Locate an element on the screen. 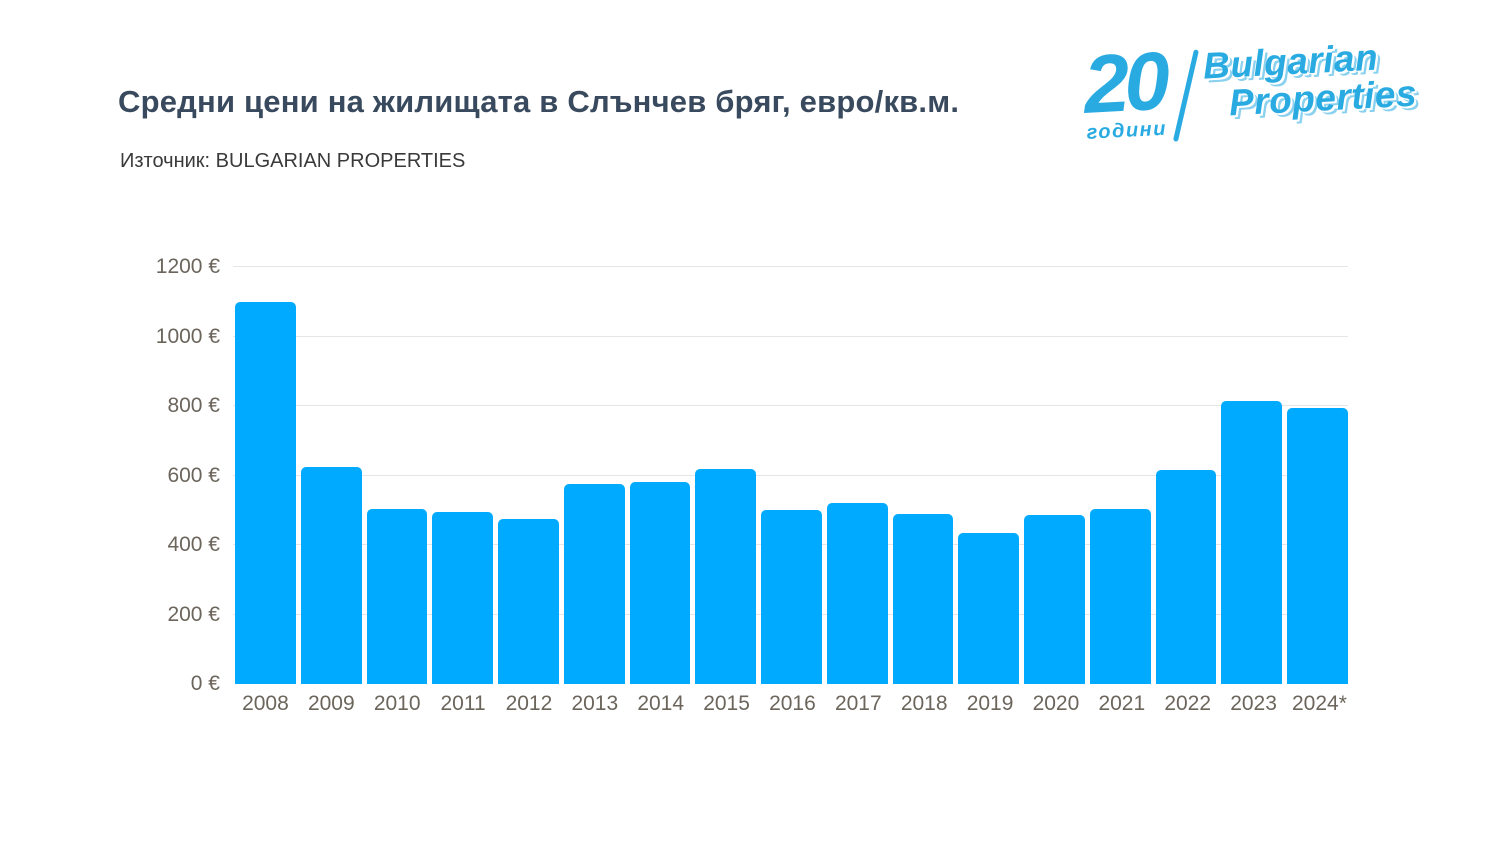 The image size is (1500, 844). bar-2019 is located at coordinates (989, 608).